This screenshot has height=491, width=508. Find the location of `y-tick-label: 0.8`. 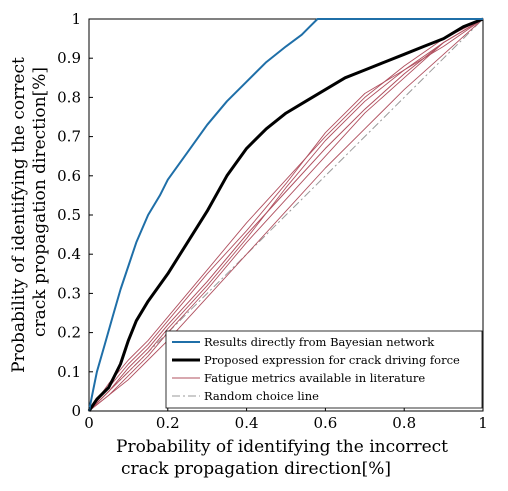

y-tick-label: 0.8 is located at coordinates (69, 97).